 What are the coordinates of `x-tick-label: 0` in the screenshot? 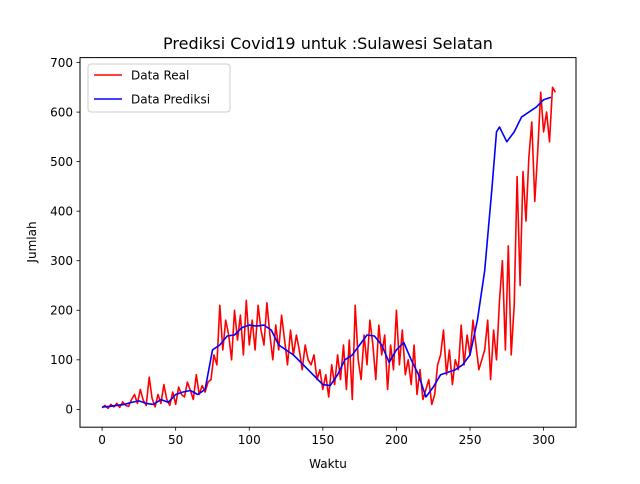 It's located at (102, 440).